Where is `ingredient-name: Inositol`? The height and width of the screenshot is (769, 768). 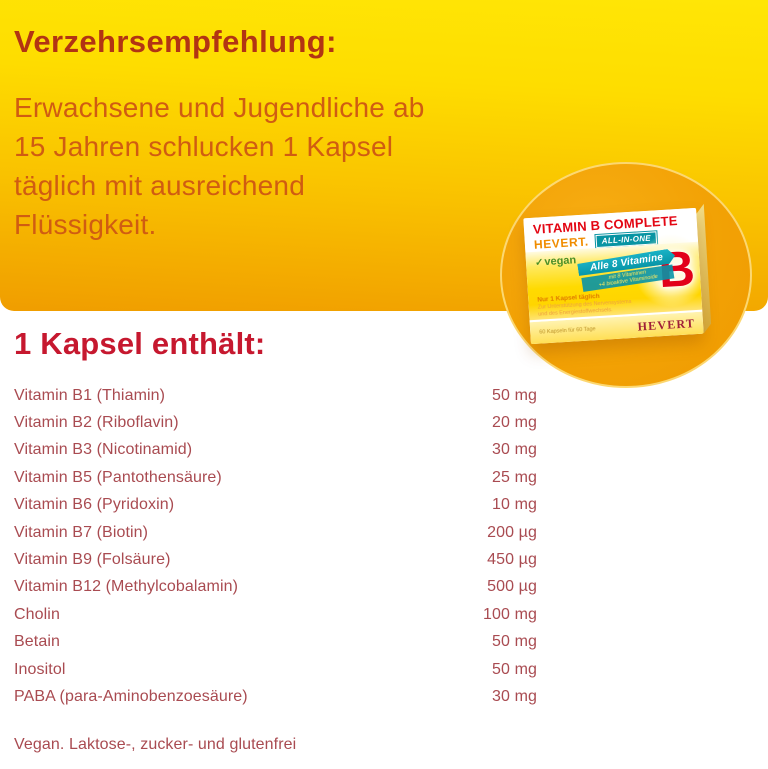 ingredient-name: Inositol is located at coordinates (40, 669).